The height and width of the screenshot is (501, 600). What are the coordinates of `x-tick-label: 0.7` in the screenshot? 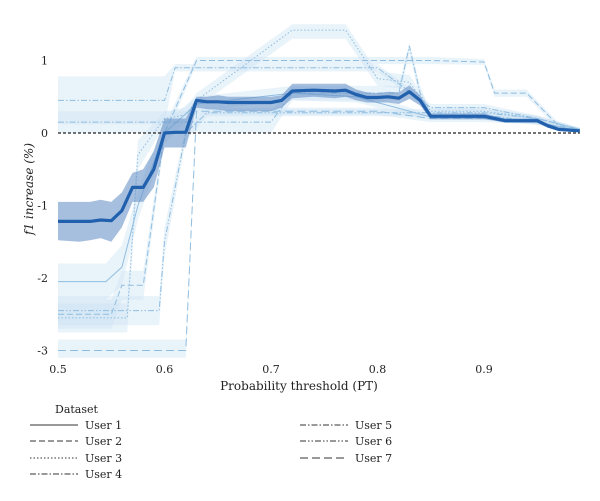 It's located at (271, 369).